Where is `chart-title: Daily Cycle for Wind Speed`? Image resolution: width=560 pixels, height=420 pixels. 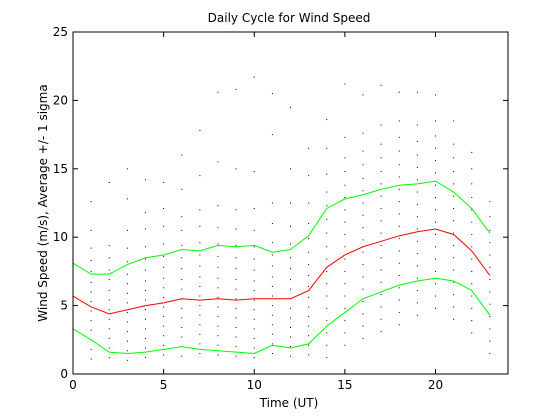
chart-title: Daily Cycle for Wind Speed is located at coordinates (289, 18).